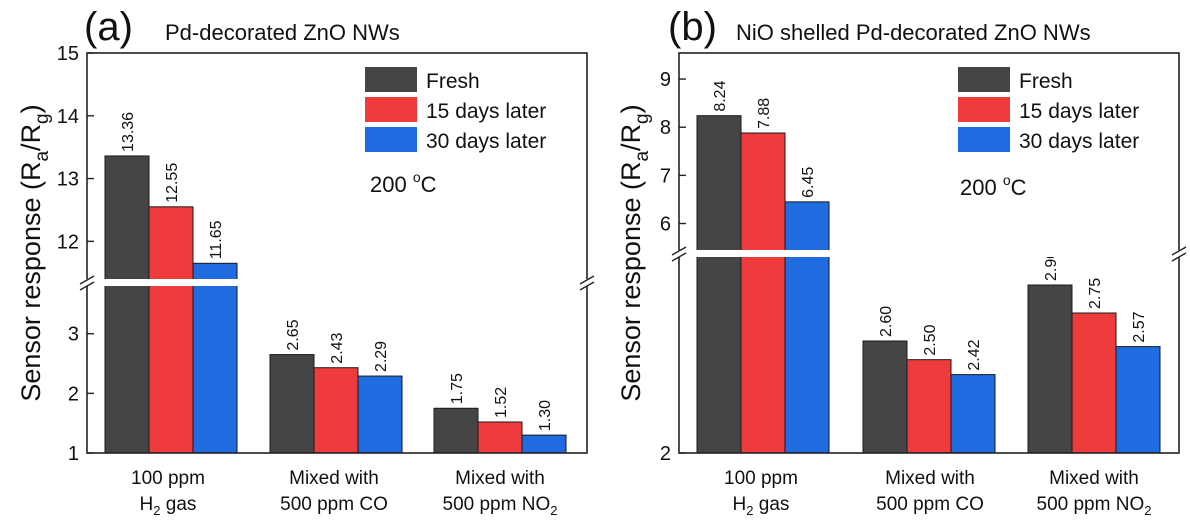  I want to click on bar-b-s1-c2, so click(1094, 382).